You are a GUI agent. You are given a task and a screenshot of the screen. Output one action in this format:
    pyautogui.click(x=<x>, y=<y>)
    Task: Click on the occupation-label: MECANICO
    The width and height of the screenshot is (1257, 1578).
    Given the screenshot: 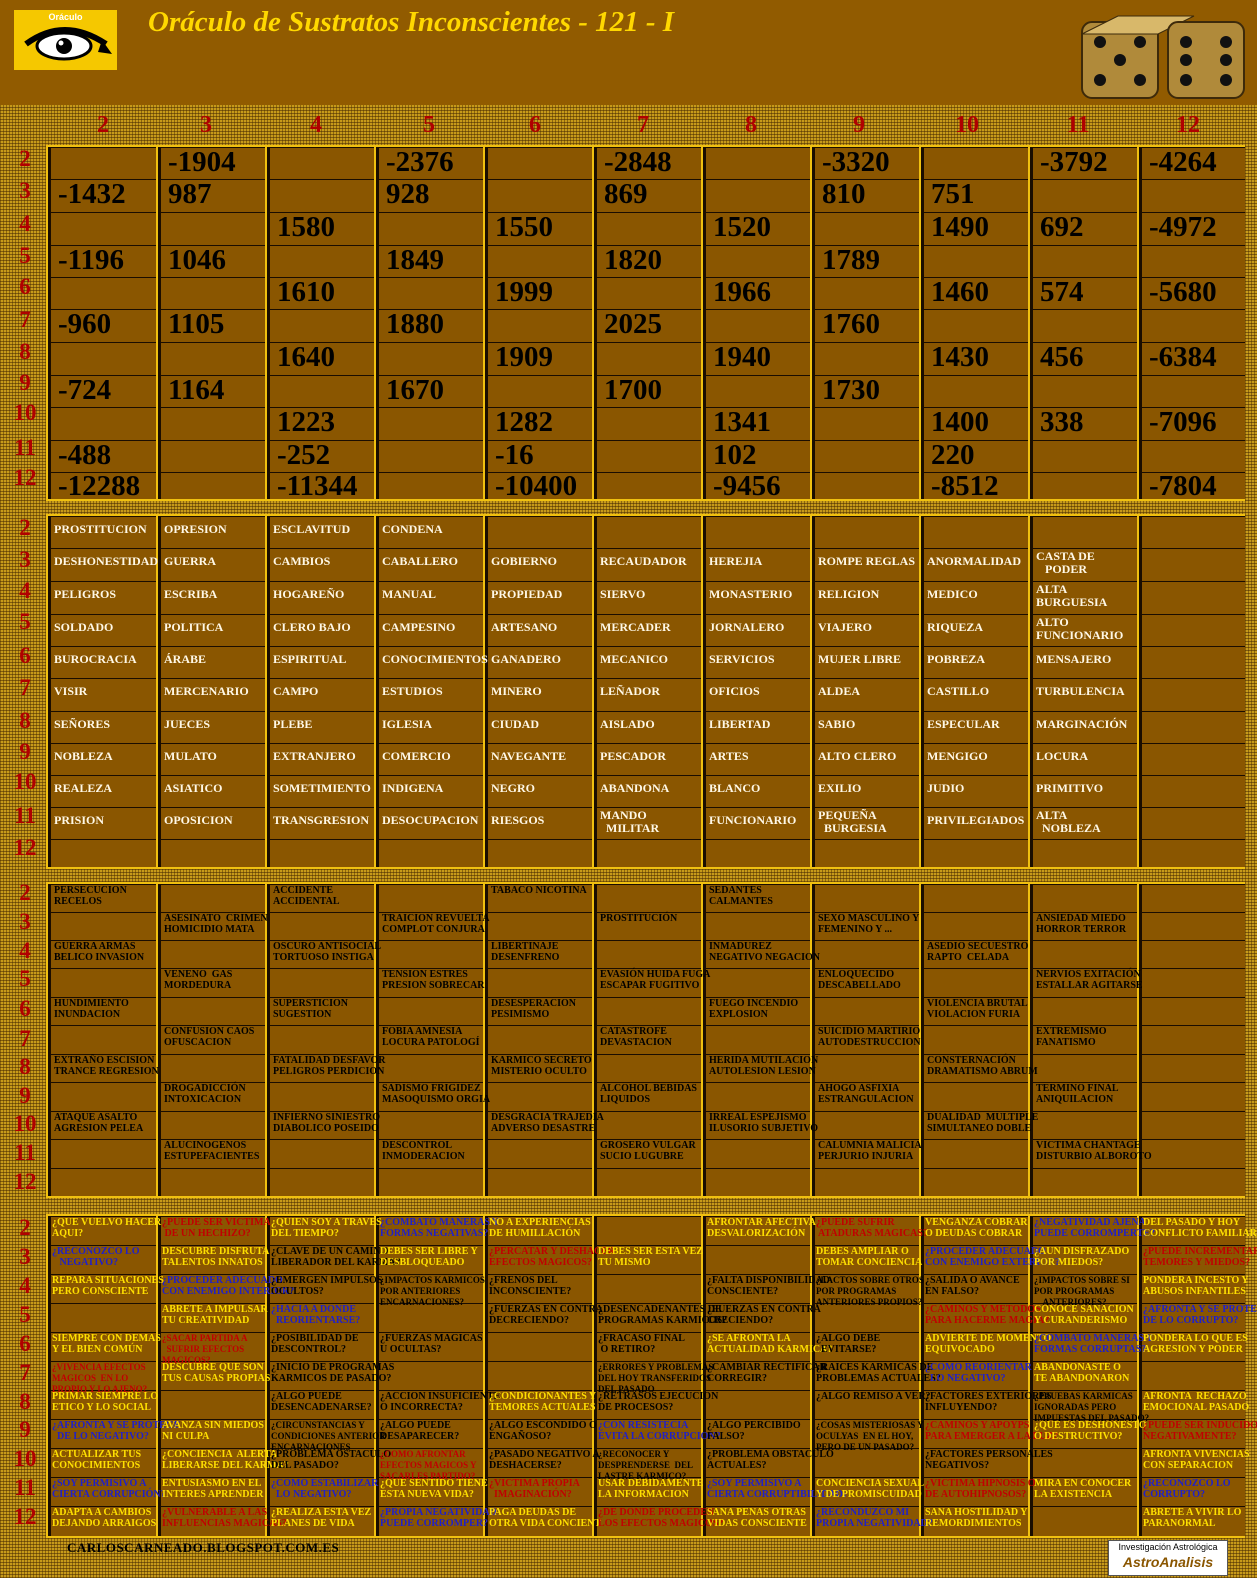 What is the action you would take?
    pyautogui.click(x=634, y=659)
    